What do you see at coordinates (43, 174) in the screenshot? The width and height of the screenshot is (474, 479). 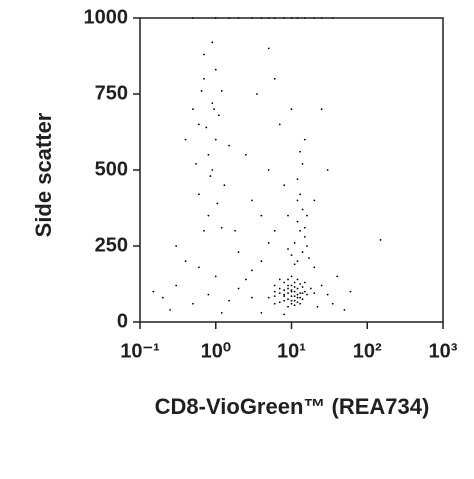 I see `y-axis-label: Side scatter` at bounding box center [43, 174].